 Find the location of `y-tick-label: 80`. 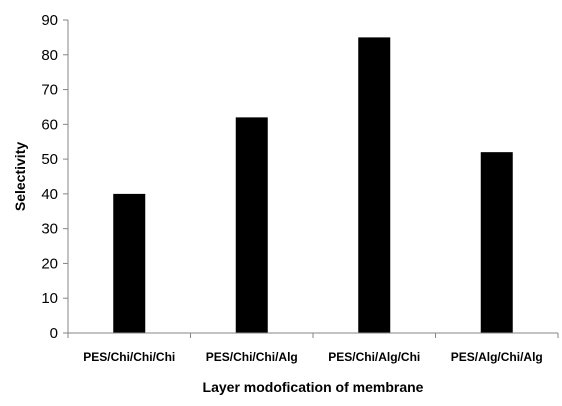

y-tick-label: 80 is located at coordinates (49, 55).